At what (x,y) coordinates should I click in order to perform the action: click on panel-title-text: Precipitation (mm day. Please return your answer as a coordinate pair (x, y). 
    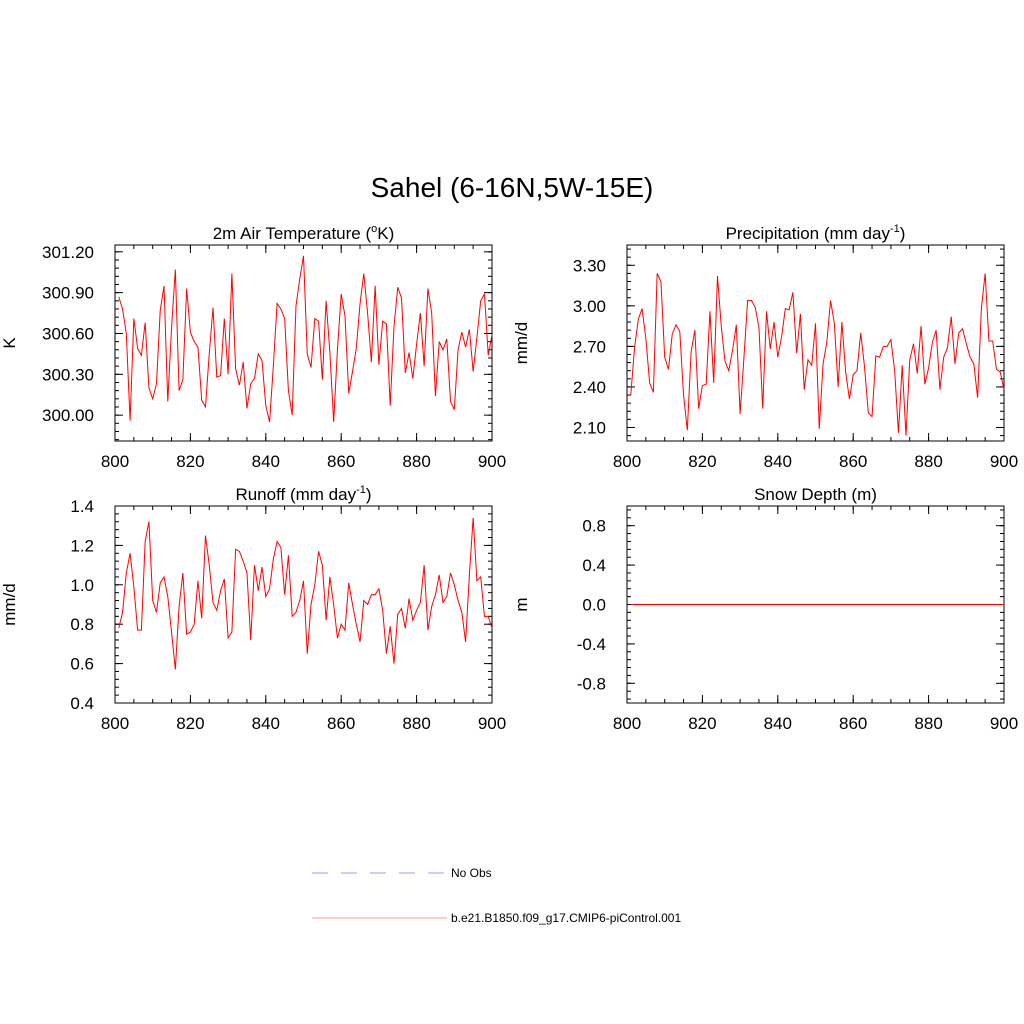
    Looking at the image, I should click on (808, 233).